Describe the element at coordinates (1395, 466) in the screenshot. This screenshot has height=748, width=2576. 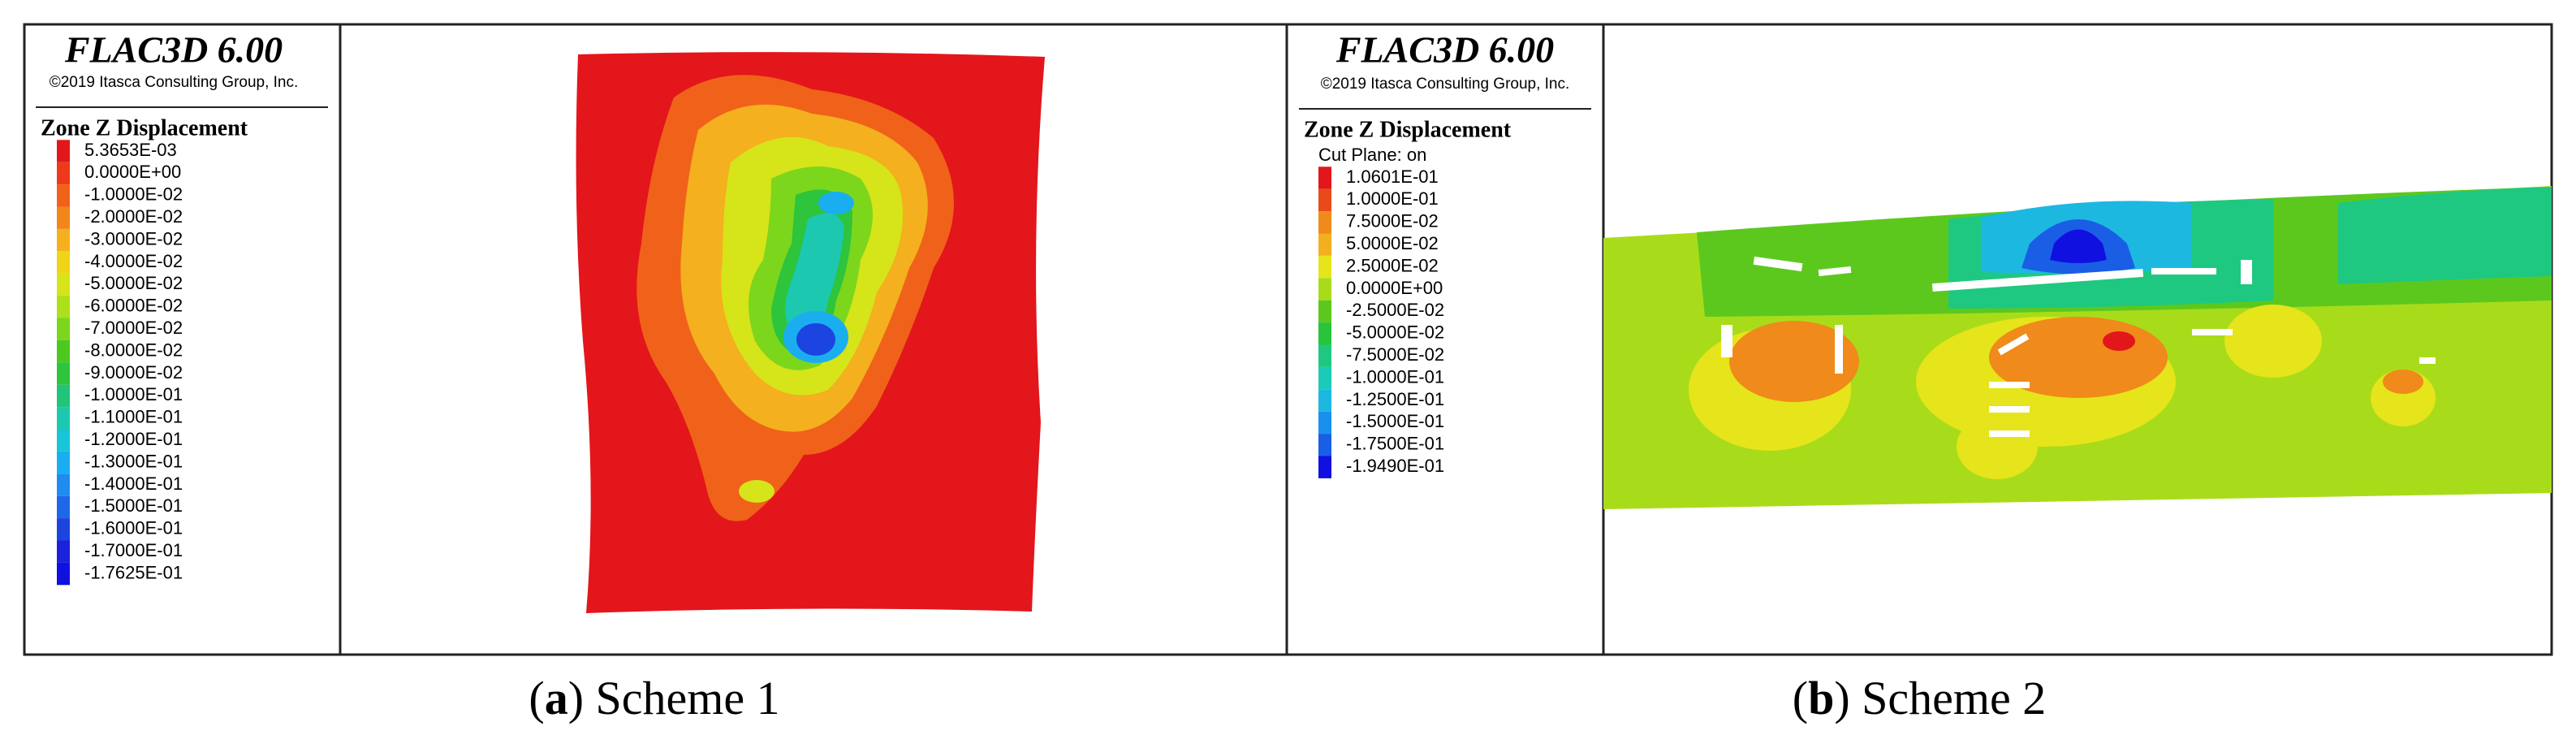
I see `legend-label: -1.9490E-01` at that location.